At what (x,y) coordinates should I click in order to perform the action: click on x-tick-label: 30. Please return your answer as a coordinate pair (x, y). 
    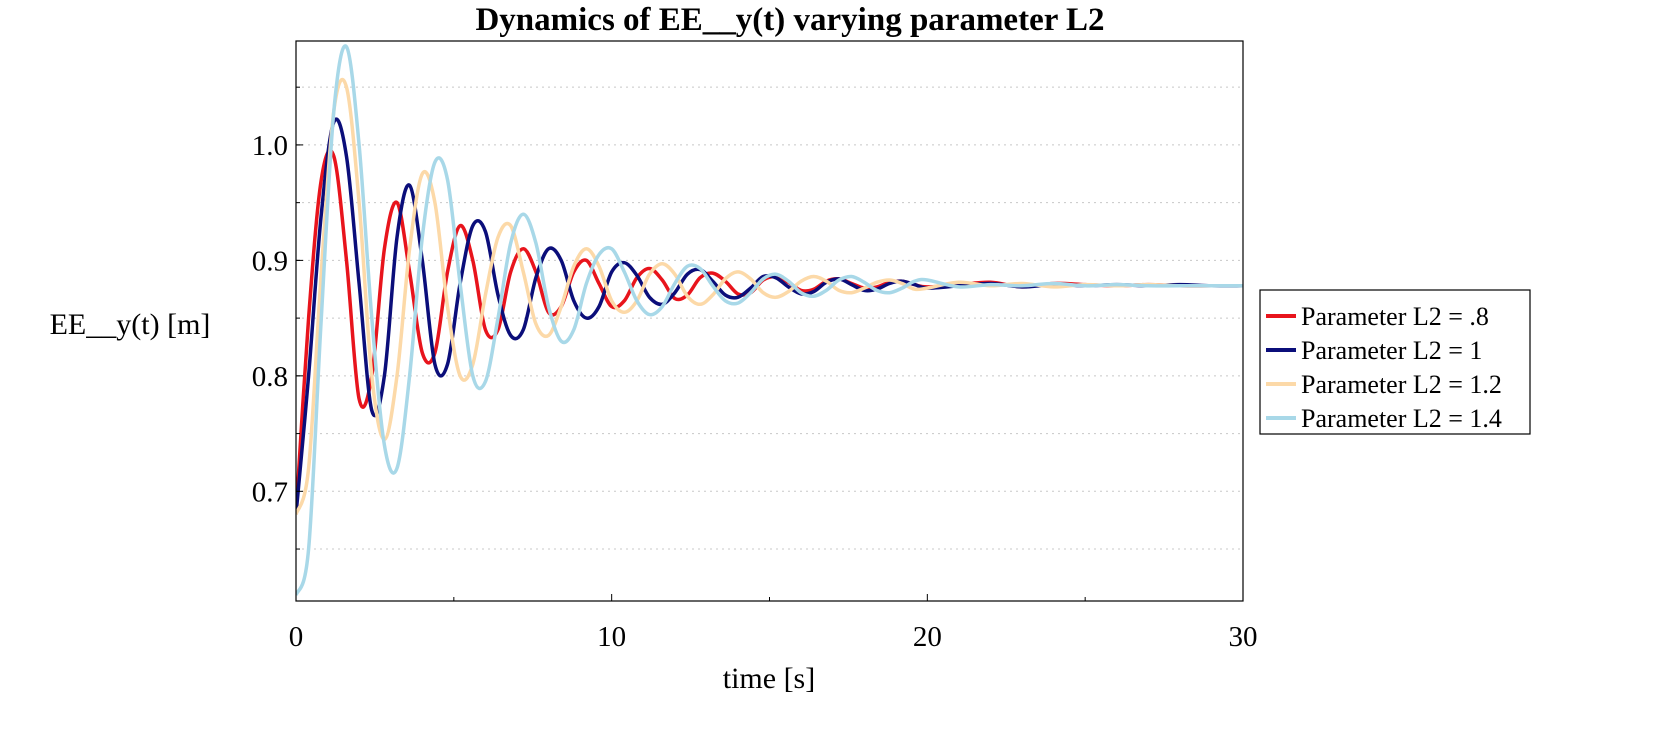
    Looking at the image, I should click on (1243, 637).